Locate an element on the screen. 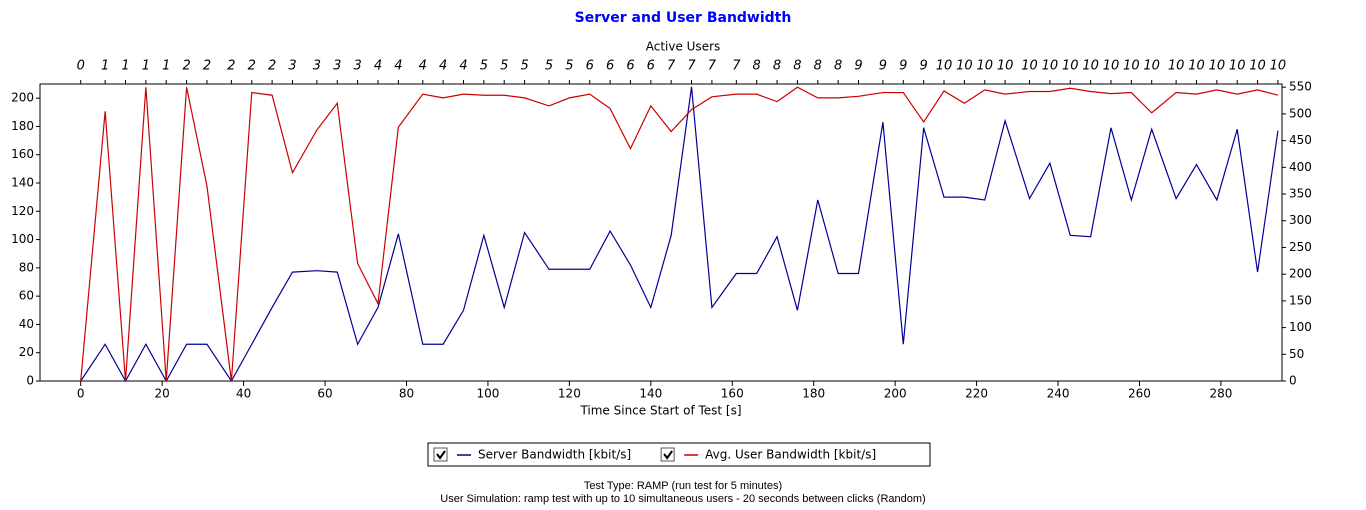  y-tick-label: 120 is located at coordinates (22, 211).